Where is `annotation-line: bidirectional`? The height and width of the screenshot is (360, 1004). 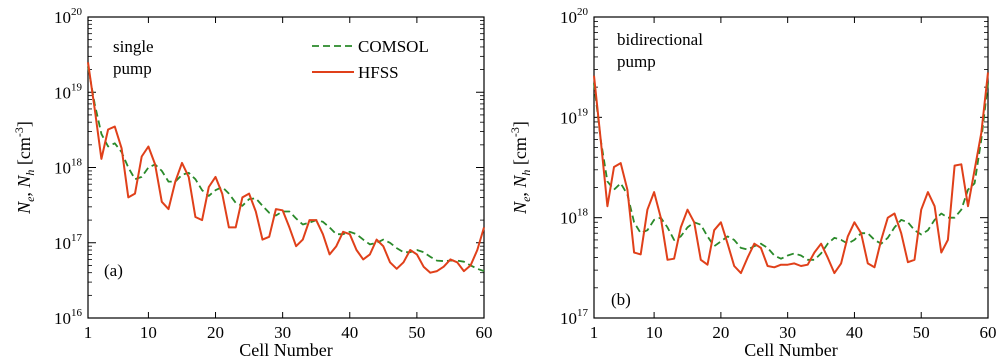
annotation-line: bidirectional is located at coordinates (660, 39).